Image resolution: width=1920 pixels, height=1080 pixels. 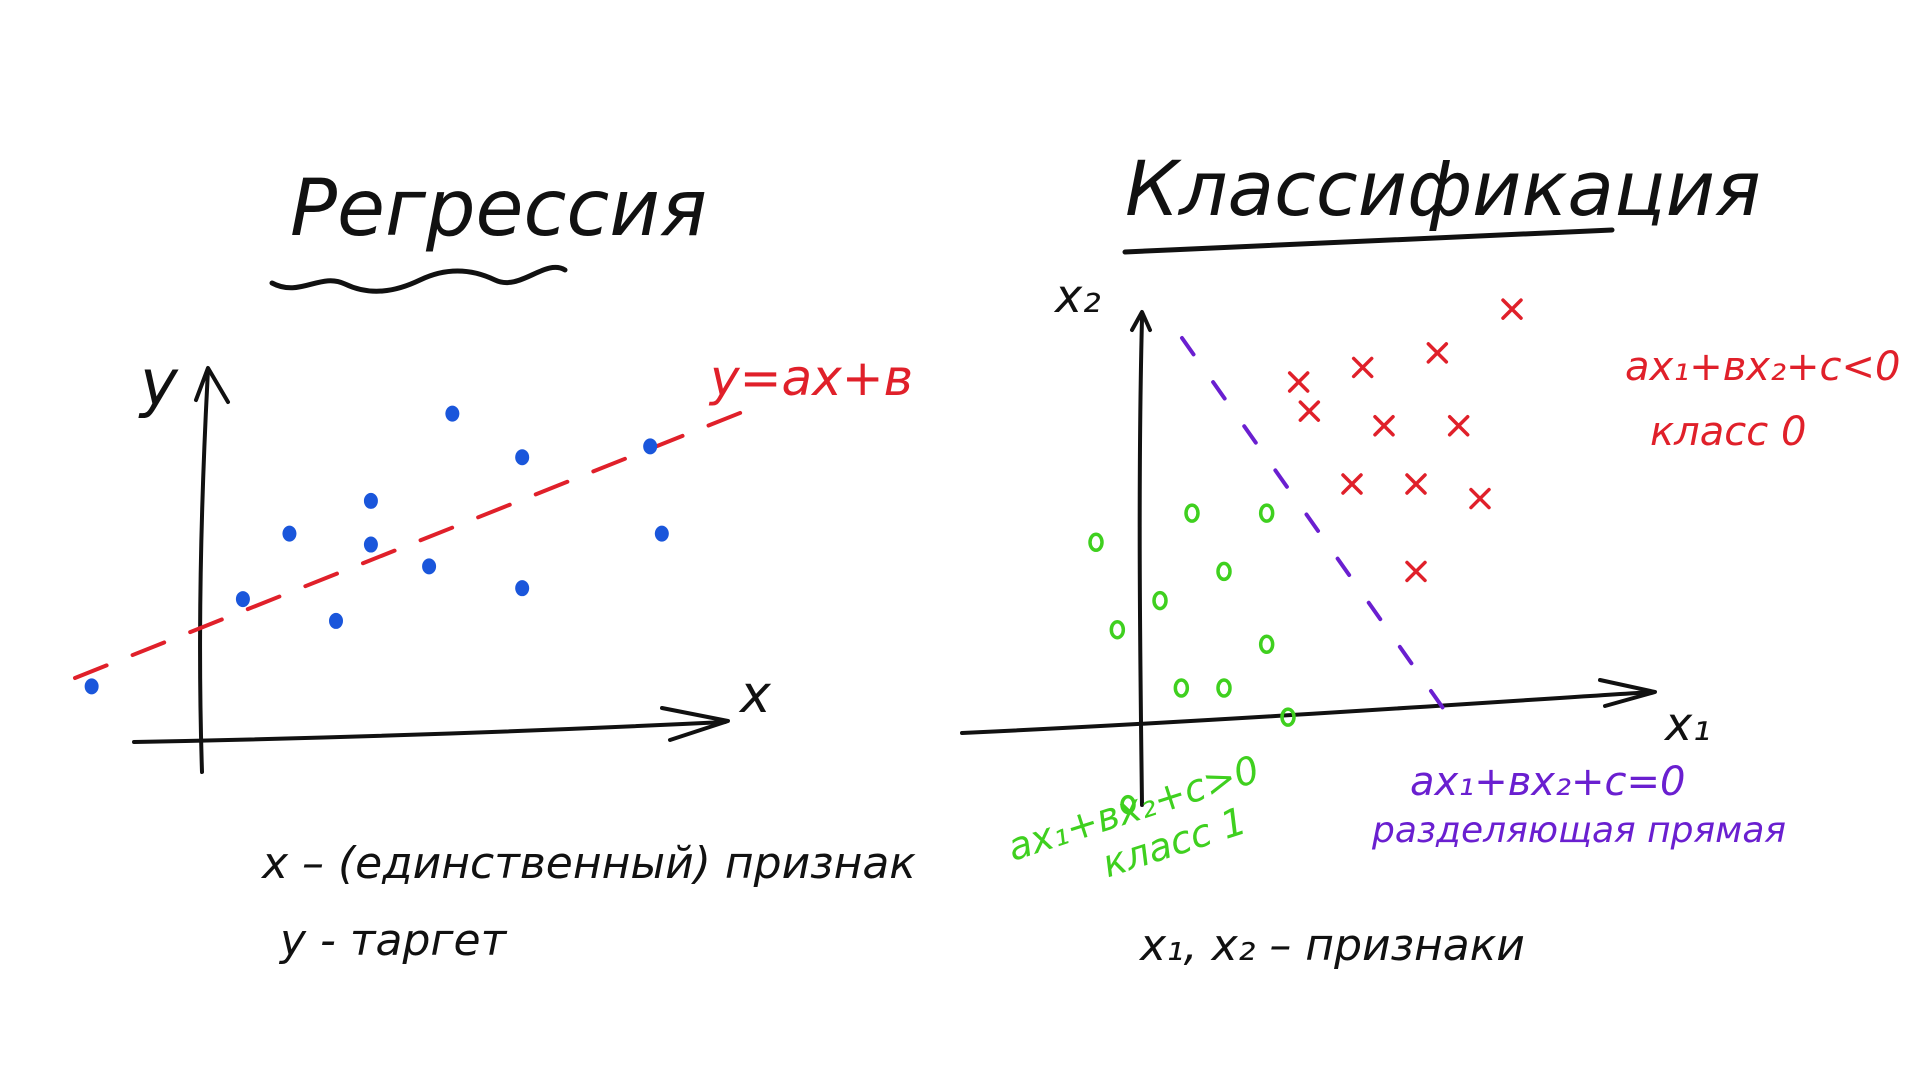 What do you see at coordinates (1141, 321) in the screenshot?
I see `classification-x2-arrowhead` at bounding box center [1141, 321].